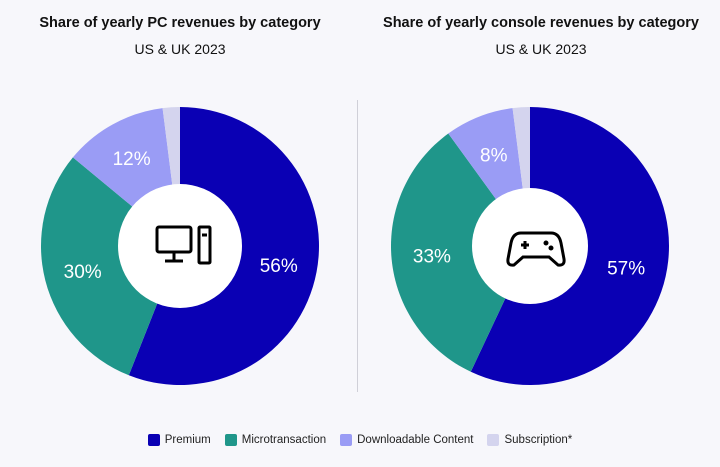 This screenshot has height=467, width=720. Describe the element at coordinates (180, 23) in the screenshot. I see `pc-chart-title: Share of yearly PC revenues by category` at that location.